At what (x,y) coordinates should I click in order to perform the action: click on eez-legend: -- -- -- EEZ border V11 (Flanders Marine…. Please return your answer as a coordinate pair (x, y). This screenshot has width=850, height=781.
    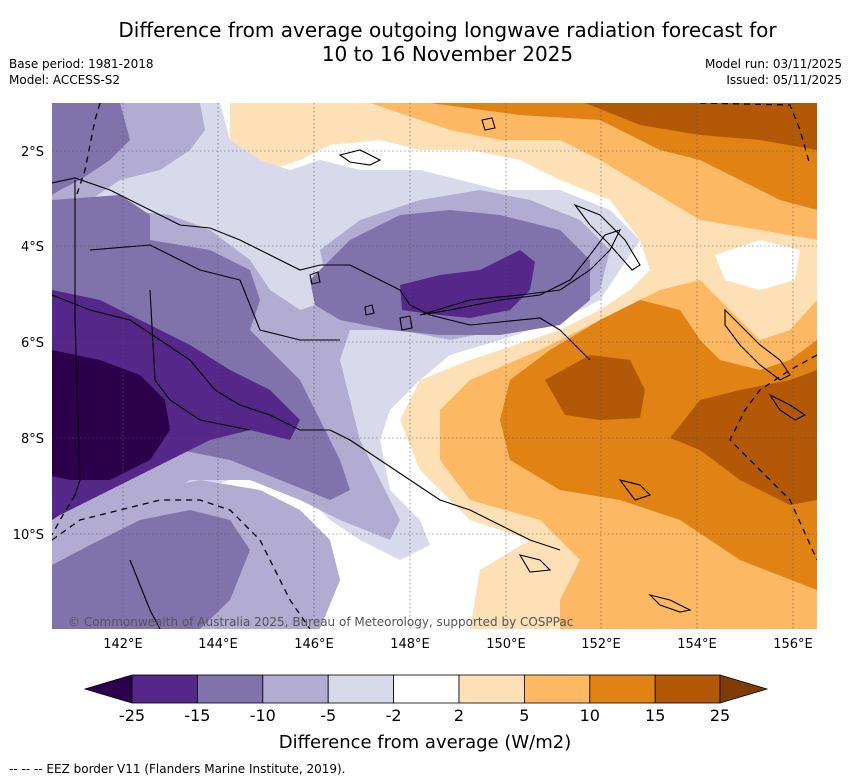
    Looking at the image, I should click on (177, 769).